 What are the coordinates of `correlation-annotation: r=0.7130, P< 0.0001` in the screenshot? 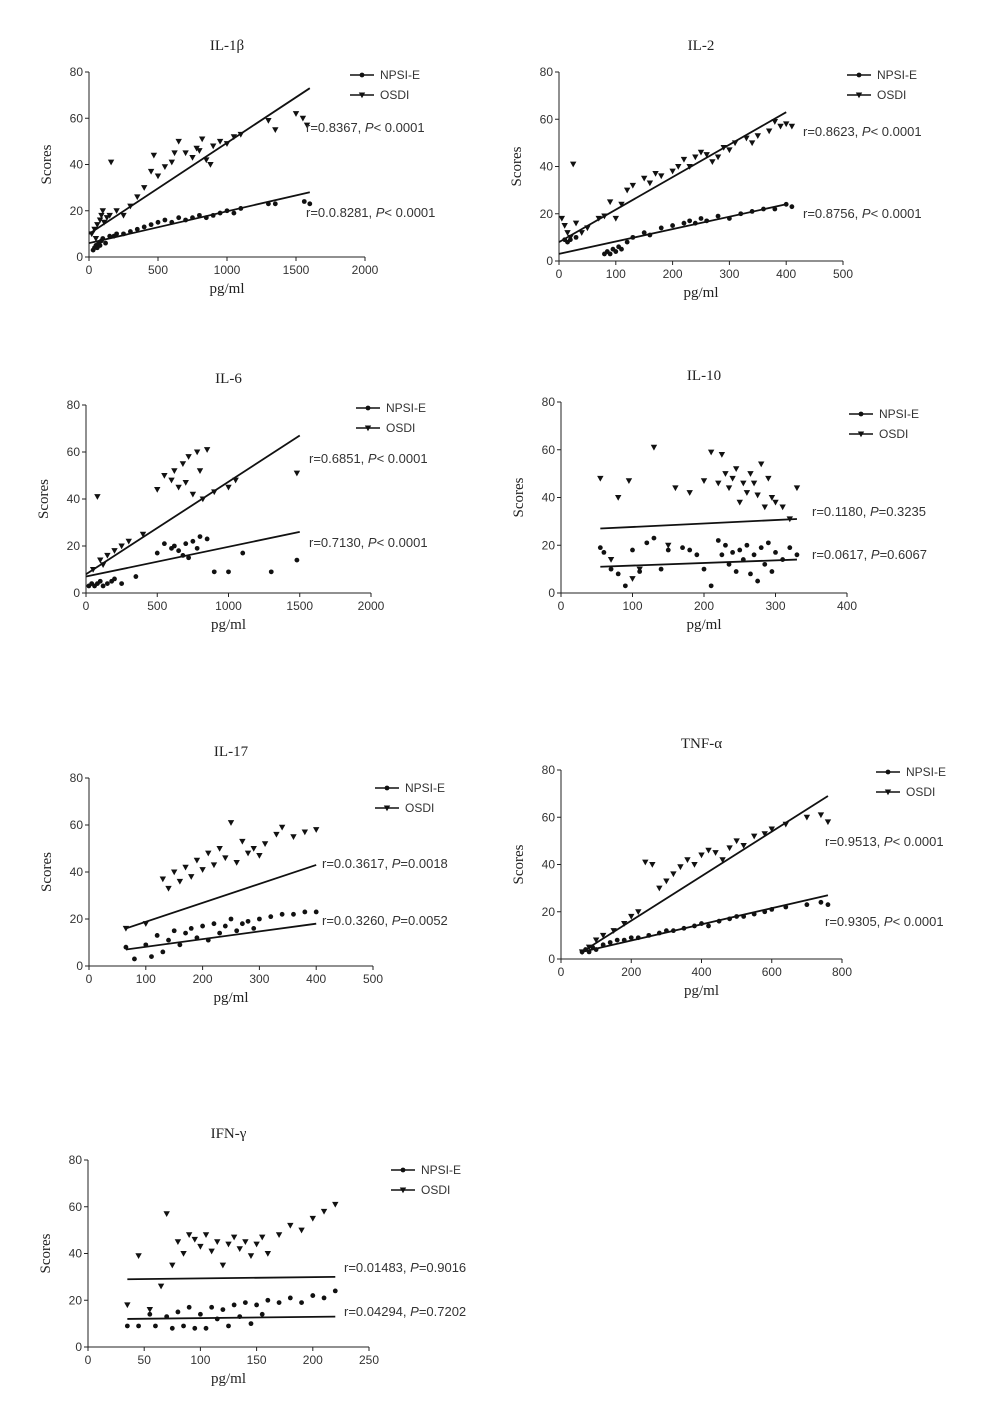 It's located at (368, 542).